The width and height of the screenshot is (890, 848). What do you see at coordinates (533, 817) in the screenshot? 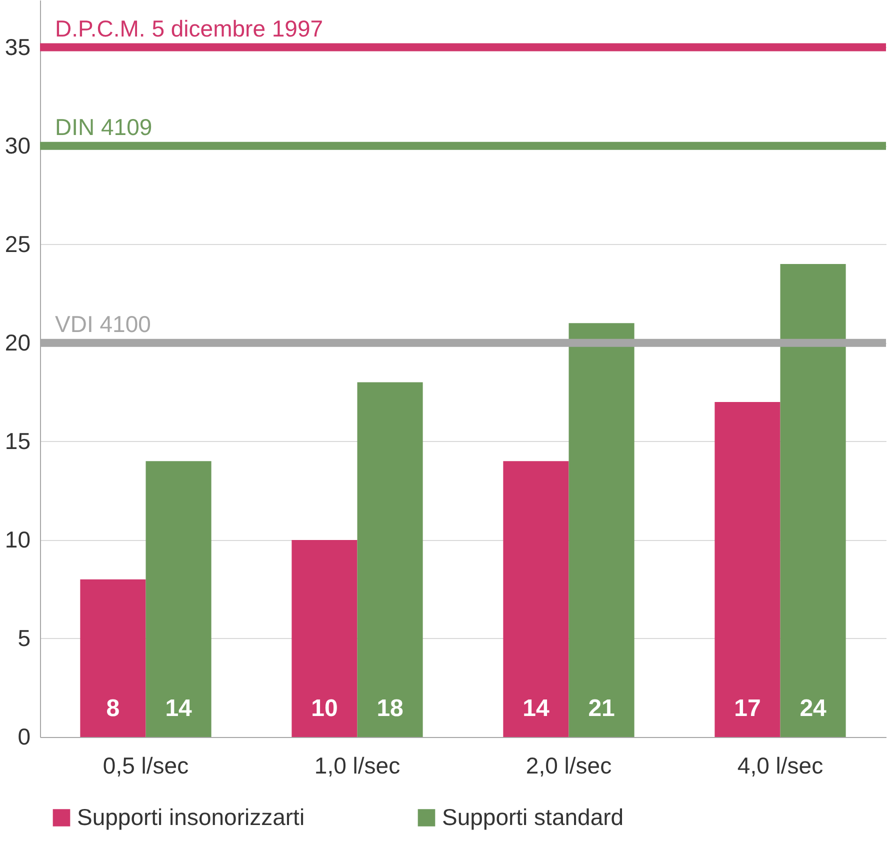
I see `legend-label: Supporti standard` at bounding box center [533, 817].